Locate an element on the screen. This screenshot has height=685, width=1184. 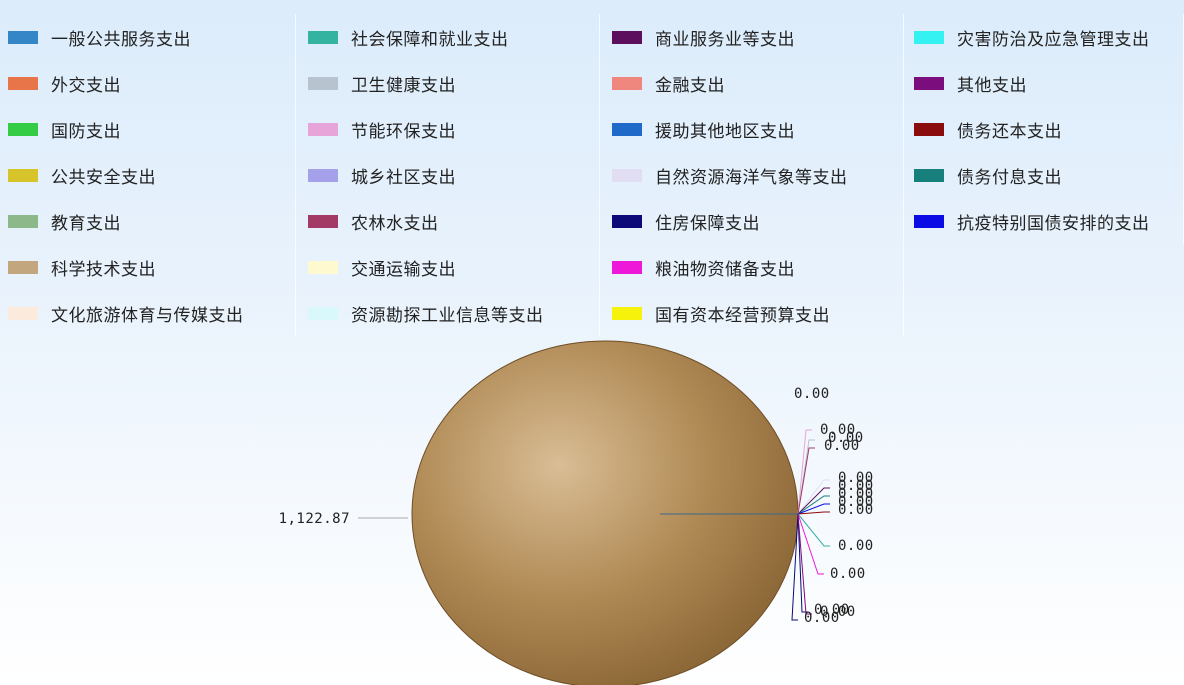
legend-label: 自然资源海洋气象等支出 is located at coordinates (751, 177).